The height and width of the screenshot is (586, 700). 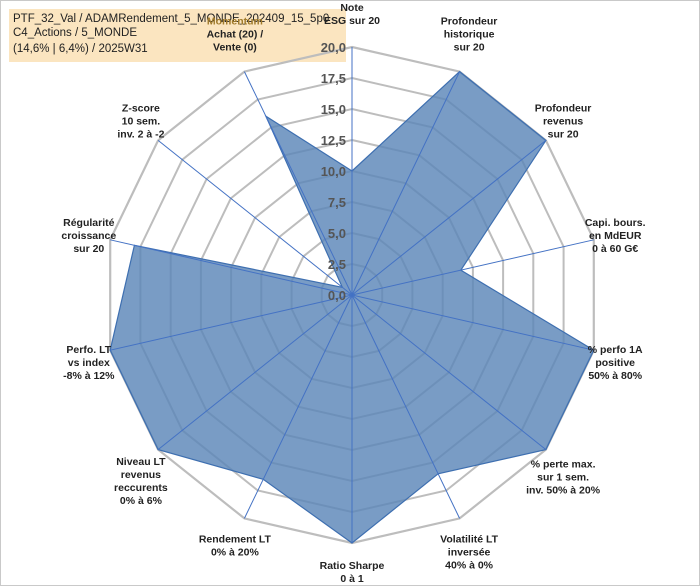 I want to click on category-label-line: inv. 2 à -2, so click(x=140, y=135).